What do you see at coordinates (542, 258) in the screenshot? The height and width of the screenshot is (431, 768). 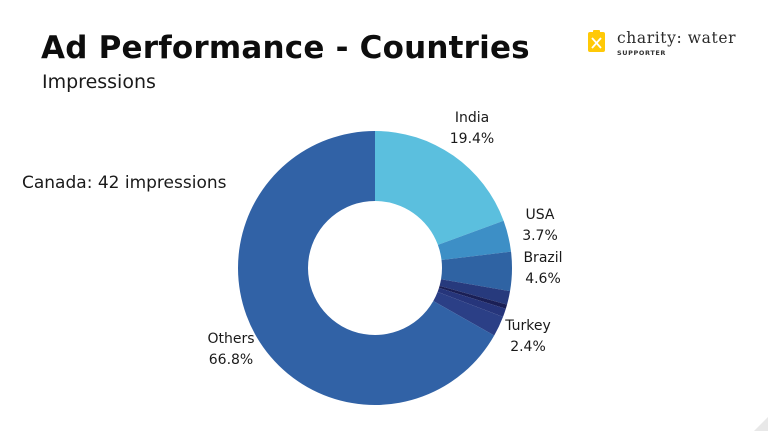 I see `label-brazil: Brazil` at bounding box center [542, 258].